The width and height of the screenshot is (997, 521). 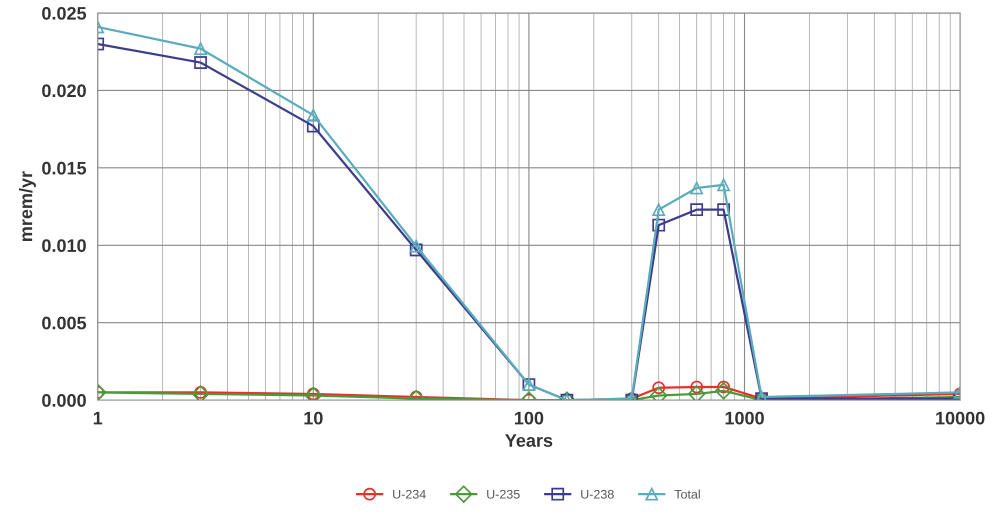 What do you see at coordinates (528, 440) in the screenshot?
I see `x-axis-title: Years` at bounding box center [528, 440].